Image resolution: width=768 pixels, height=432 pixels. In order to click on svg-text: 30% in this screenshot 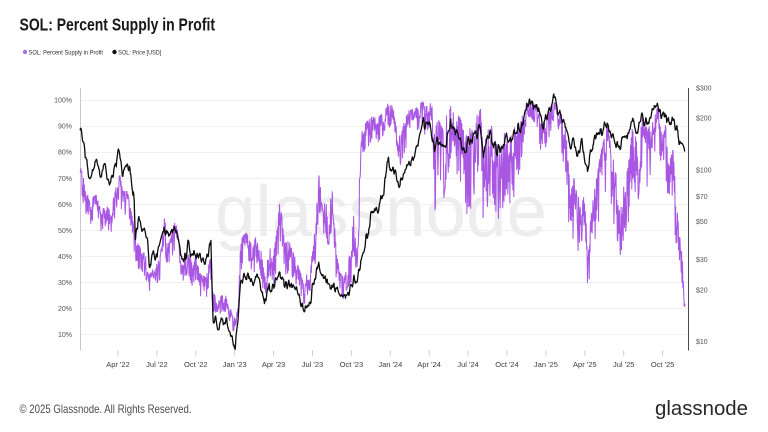, I will do `click(65, 283)`.